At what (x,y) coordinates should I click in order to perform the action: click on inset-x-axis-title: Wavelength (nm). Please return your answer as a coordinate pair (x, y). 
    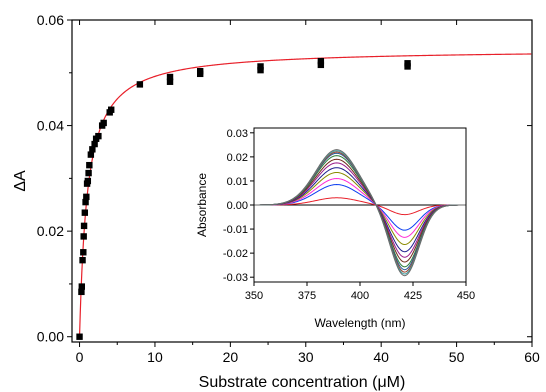
    Looking at the image, I should click on (360, 323).